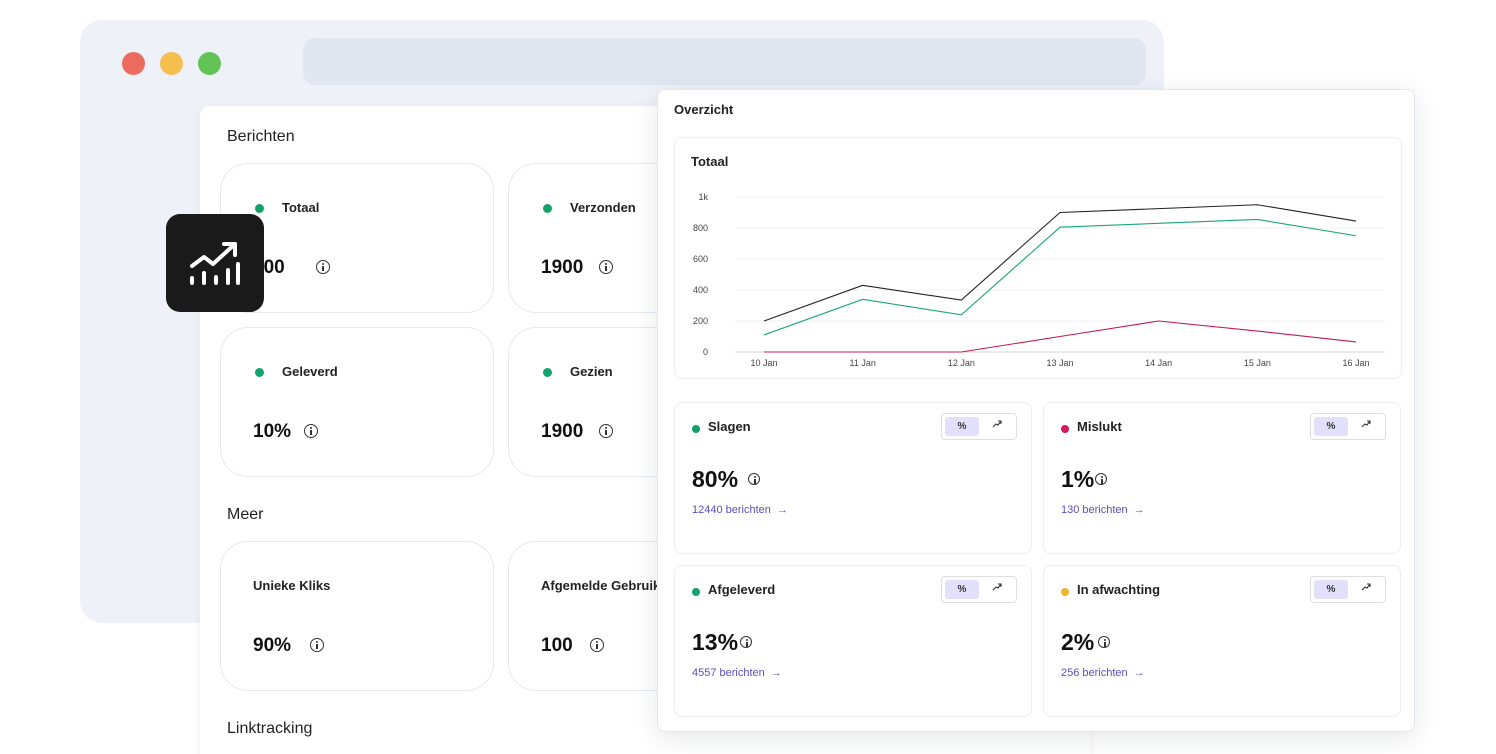  I want to click on x-tick-label: 13 Jan, so click(1059, 363).